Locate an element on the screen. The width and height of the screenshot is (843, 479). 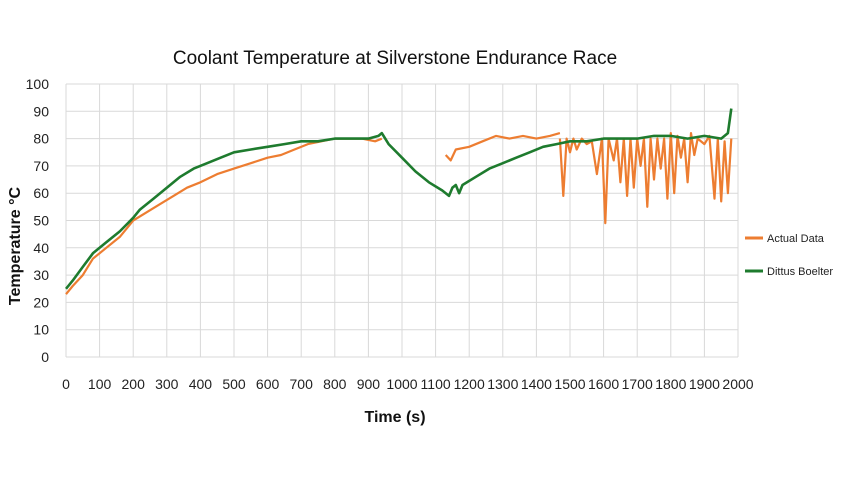
x-tick-label: 1400 is located at coordinates (536, 384).